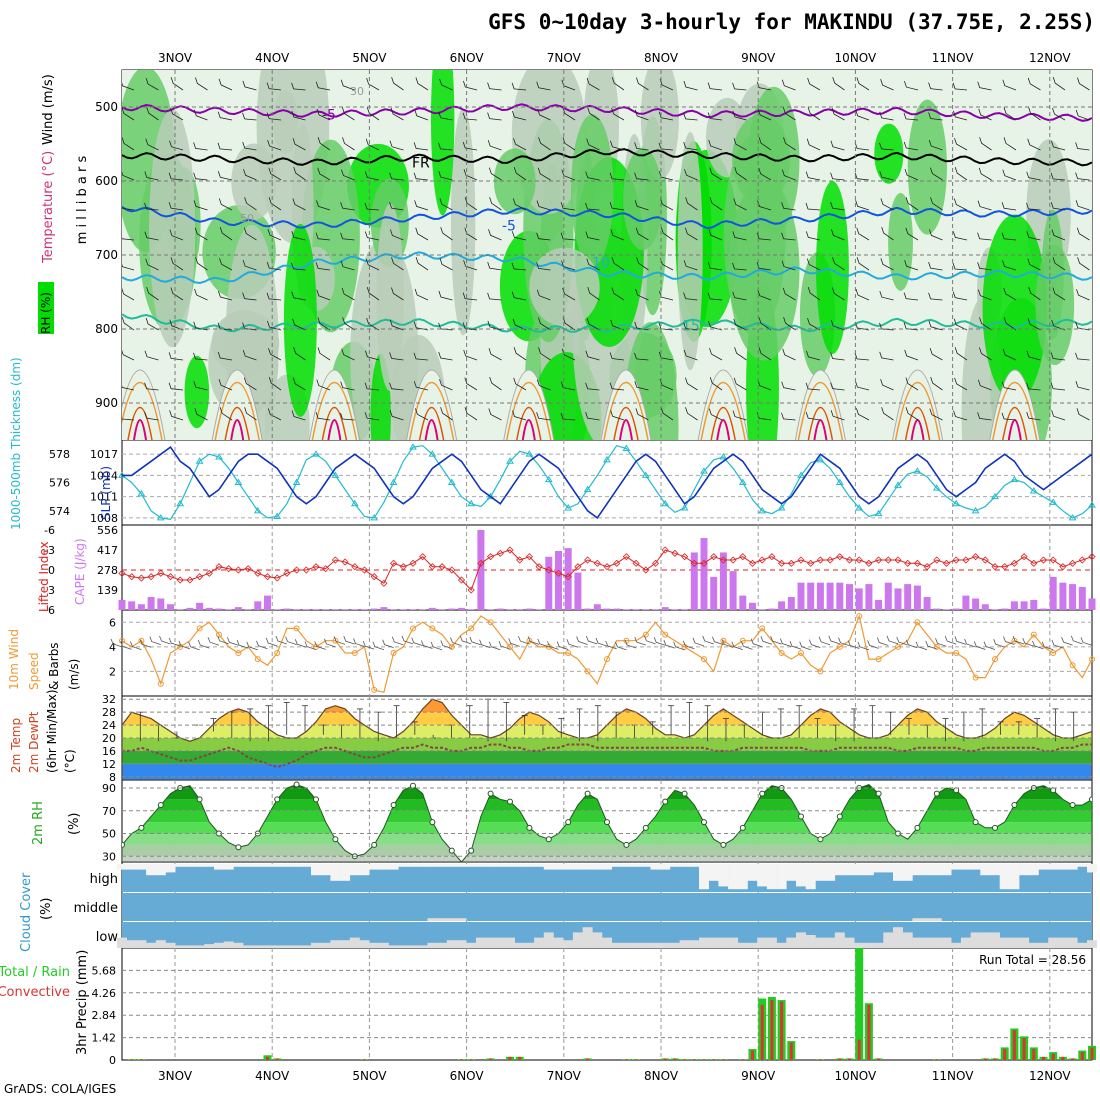  What do you see at coordinates (51, 610) in the screenshot?
I see `li-tick-label: 6` at bounding box center [51, 610].